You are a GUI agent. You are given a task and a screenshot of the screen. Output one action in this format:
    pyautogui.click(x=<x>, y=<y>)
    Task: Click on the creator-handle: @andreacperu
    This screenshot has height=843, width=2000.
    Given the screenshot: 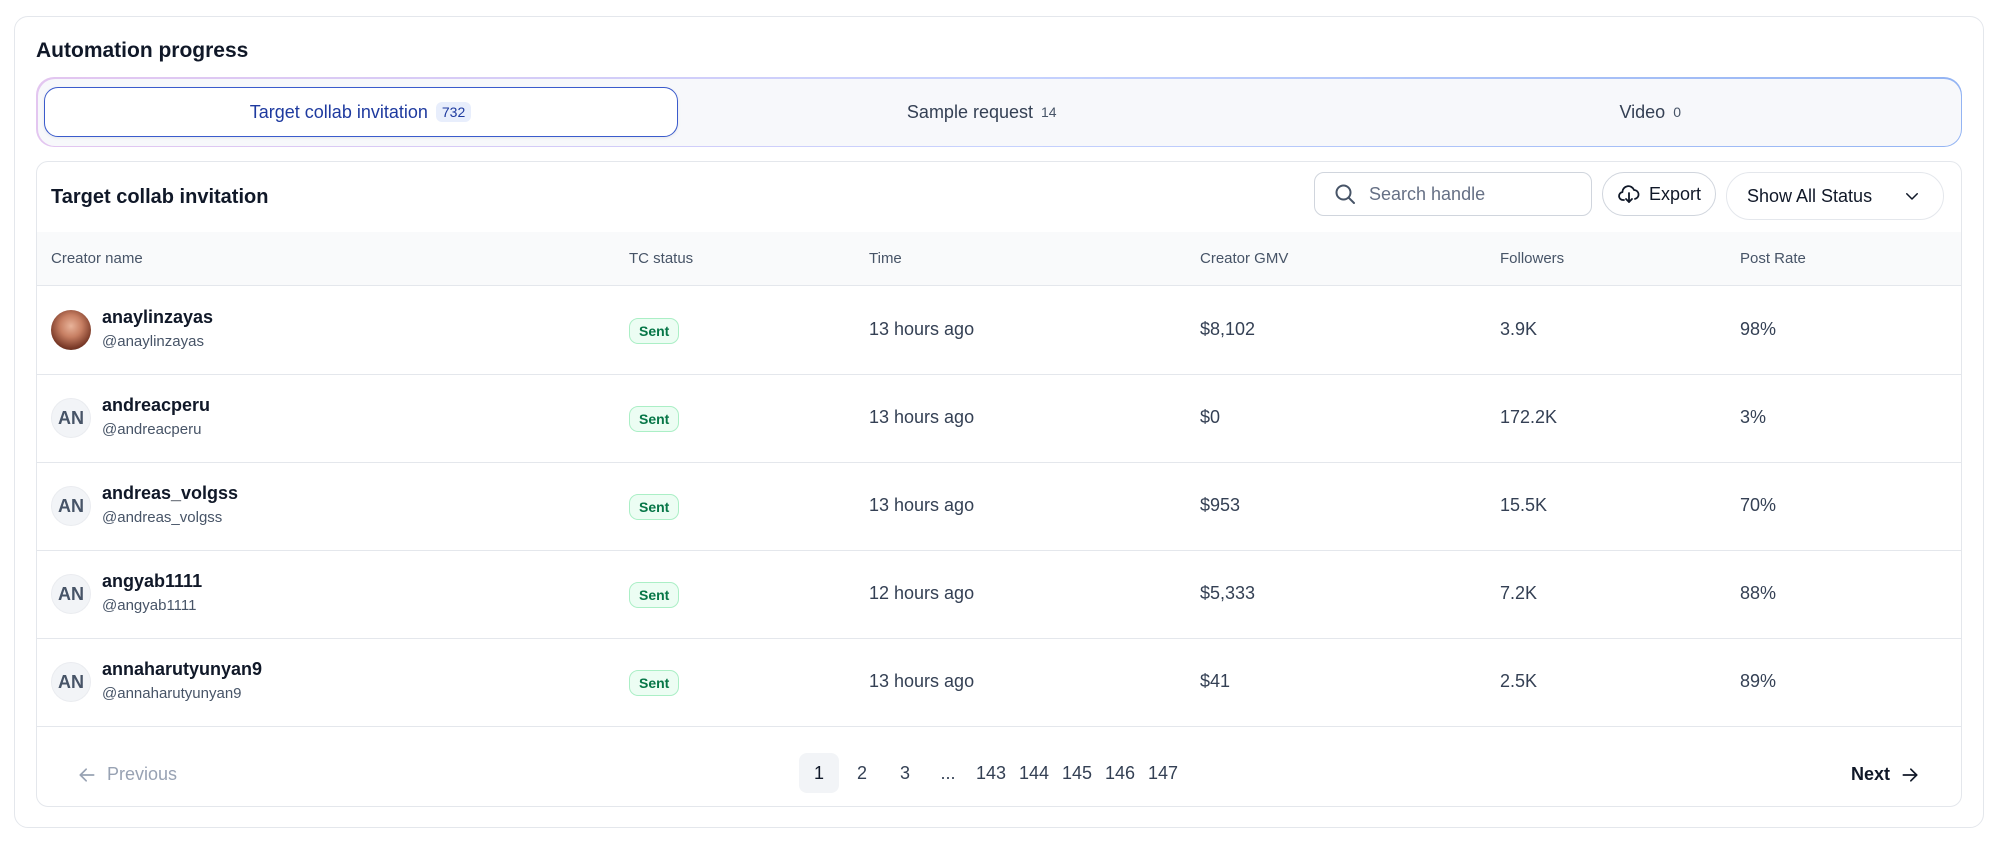 What is the action you would take?
    pyautogui.click(x=152, y=429)
    